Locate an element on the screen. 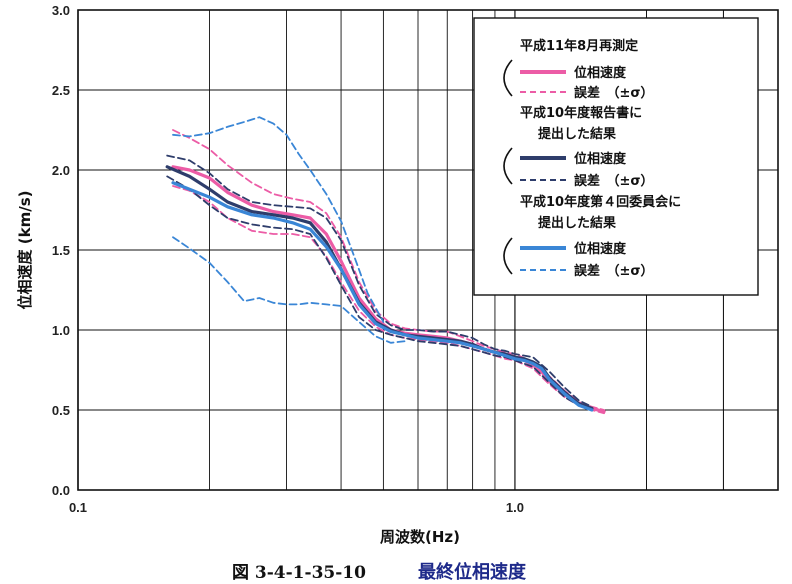  y-tick-label: 0.0 is located at coordinates (61, 490).